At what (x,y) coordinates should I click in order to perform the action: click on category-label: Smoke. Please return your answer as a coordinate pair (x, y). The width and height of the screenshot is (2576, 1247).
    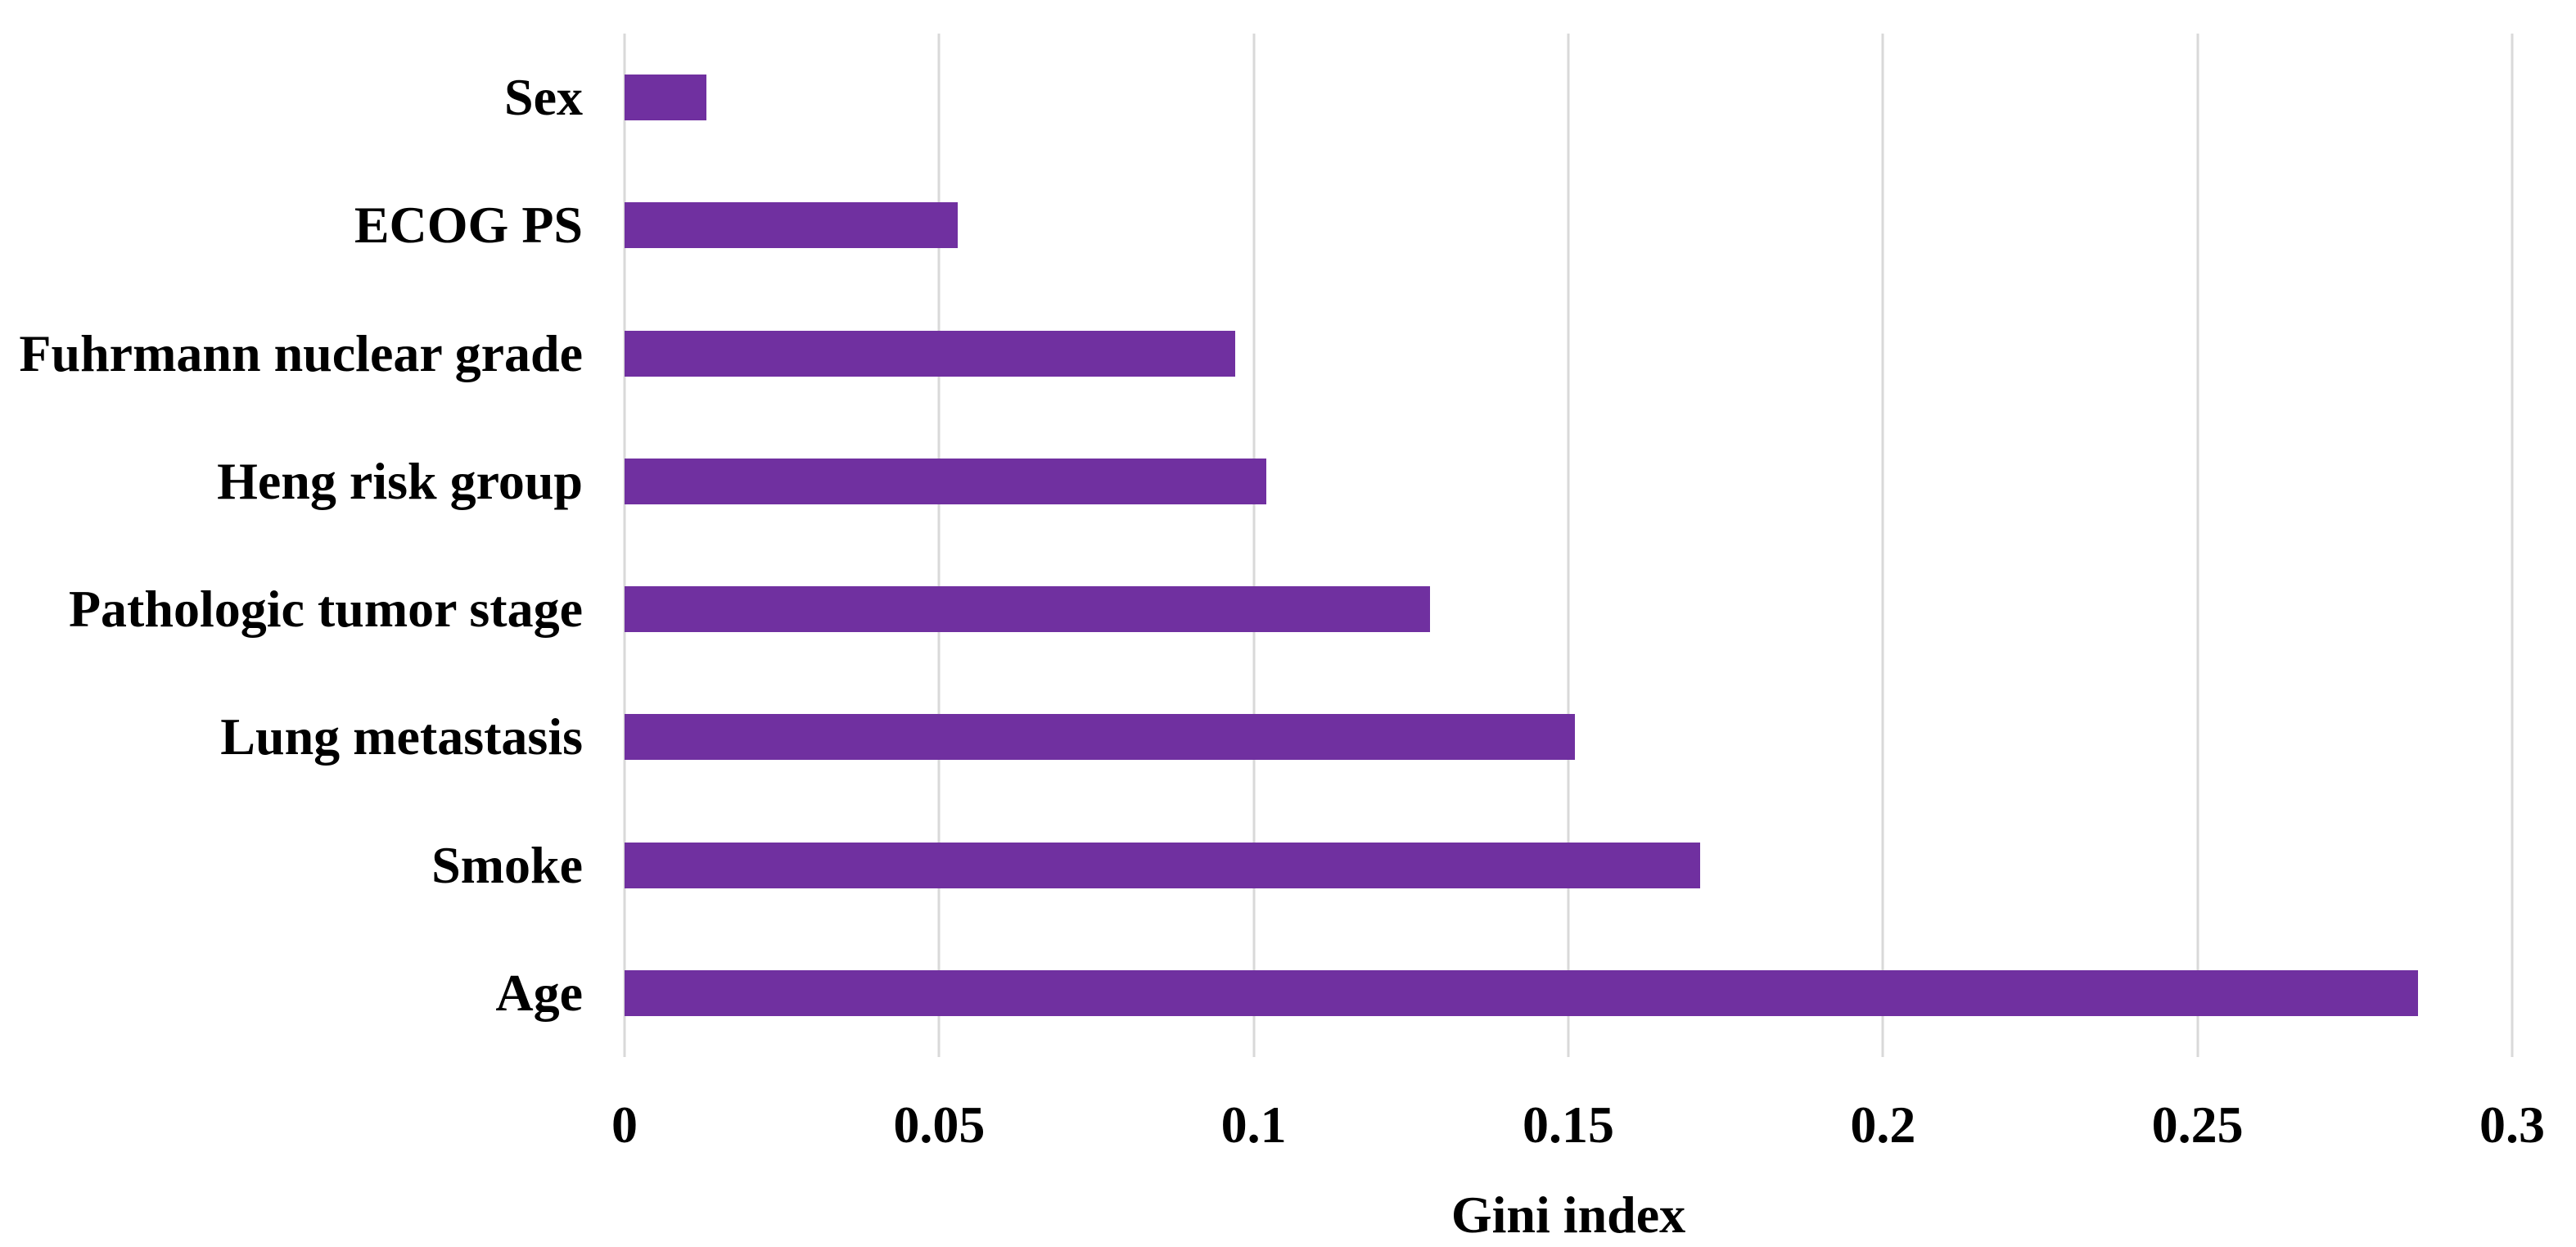
    Looking at the image, I should click on (507, 864).